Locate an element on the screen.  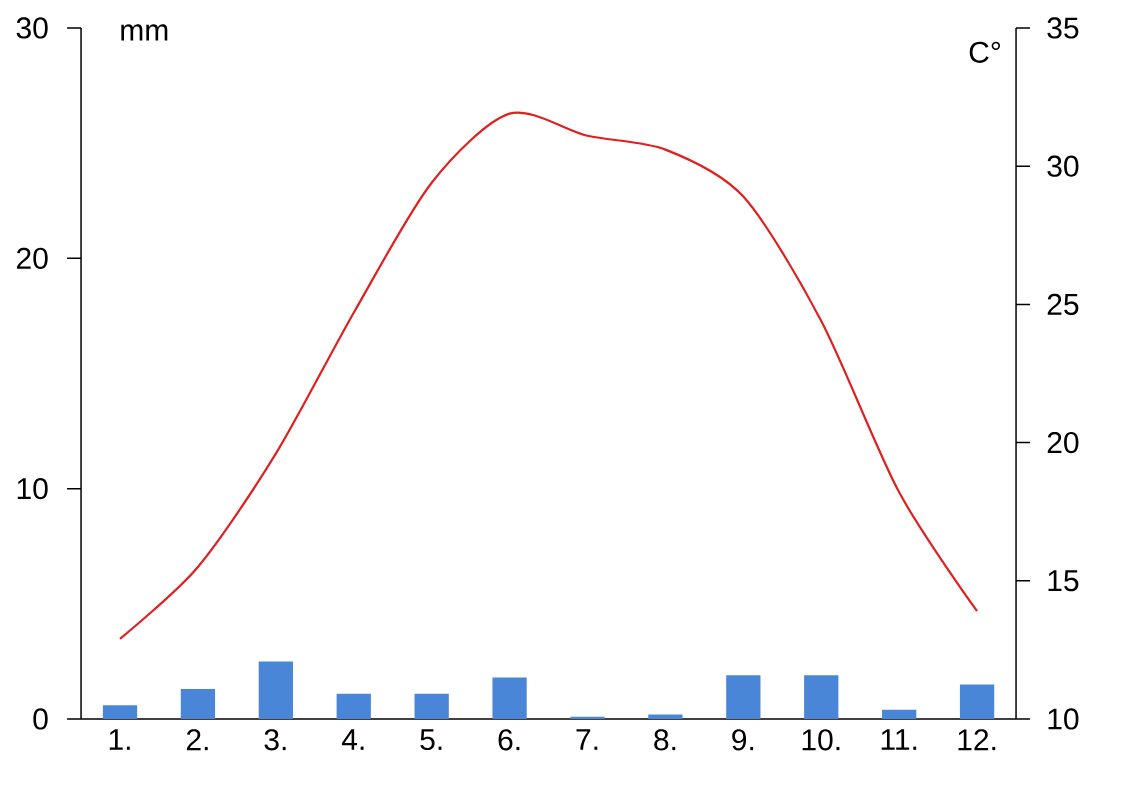
y2-tick-label: 15 is located at coordinates (1063, 581).